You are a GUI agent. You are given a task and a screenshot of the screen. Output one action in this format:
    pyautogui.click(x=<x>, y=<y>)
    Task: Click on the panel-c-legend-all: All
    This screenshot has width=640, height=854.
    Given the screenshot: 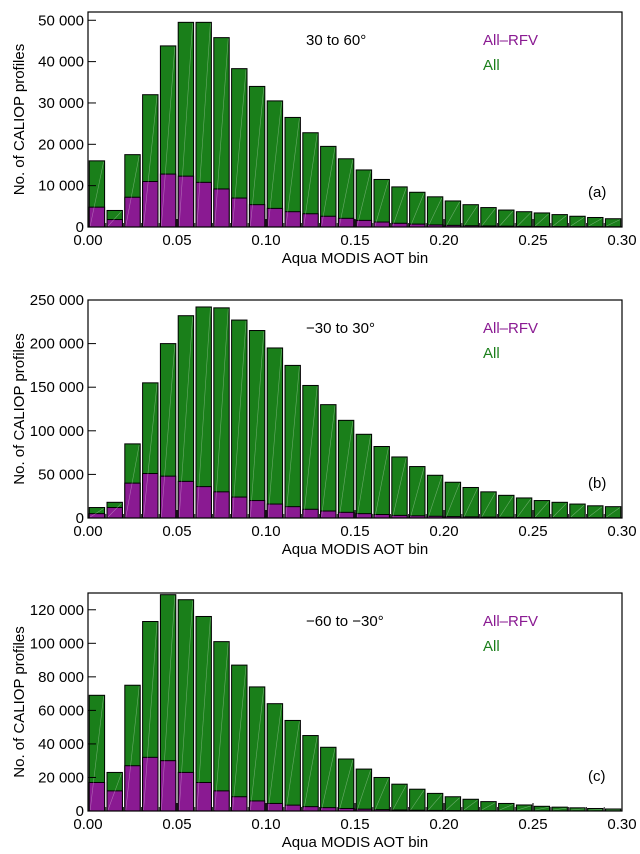 What is the action you would take?
    pyautogui.click(x=491, y=646)
    